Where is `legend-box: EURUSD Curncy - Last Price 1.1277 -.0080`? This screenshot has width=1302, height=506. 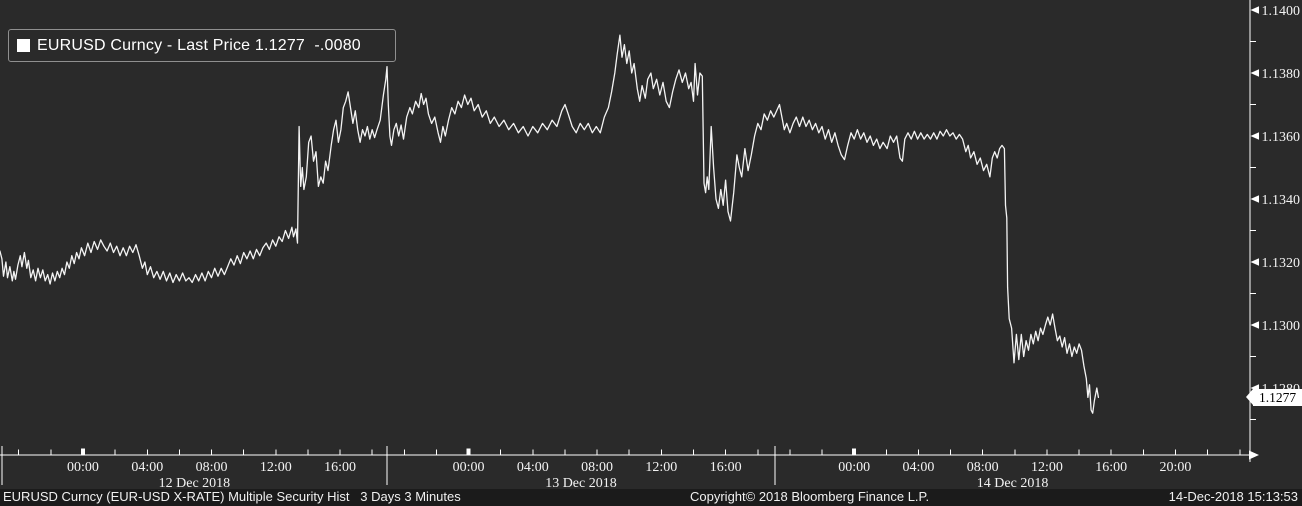 legend-box: EURUSD Curncy - Last Price 1.1277 -.0080 is located at coordinates (202, 45).